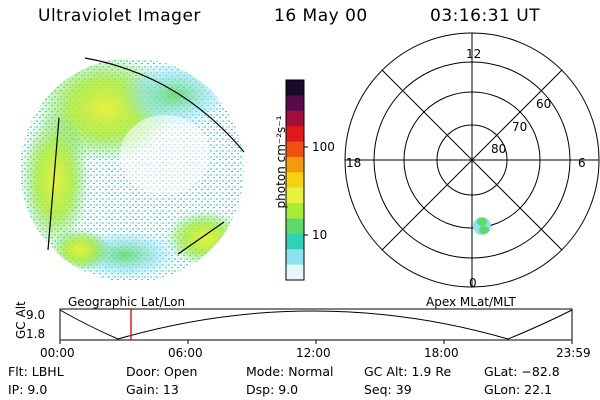 The height and width of the screenshot is (400, 600). I want to click on info-seq: Seq: 39, so click(388, 389).